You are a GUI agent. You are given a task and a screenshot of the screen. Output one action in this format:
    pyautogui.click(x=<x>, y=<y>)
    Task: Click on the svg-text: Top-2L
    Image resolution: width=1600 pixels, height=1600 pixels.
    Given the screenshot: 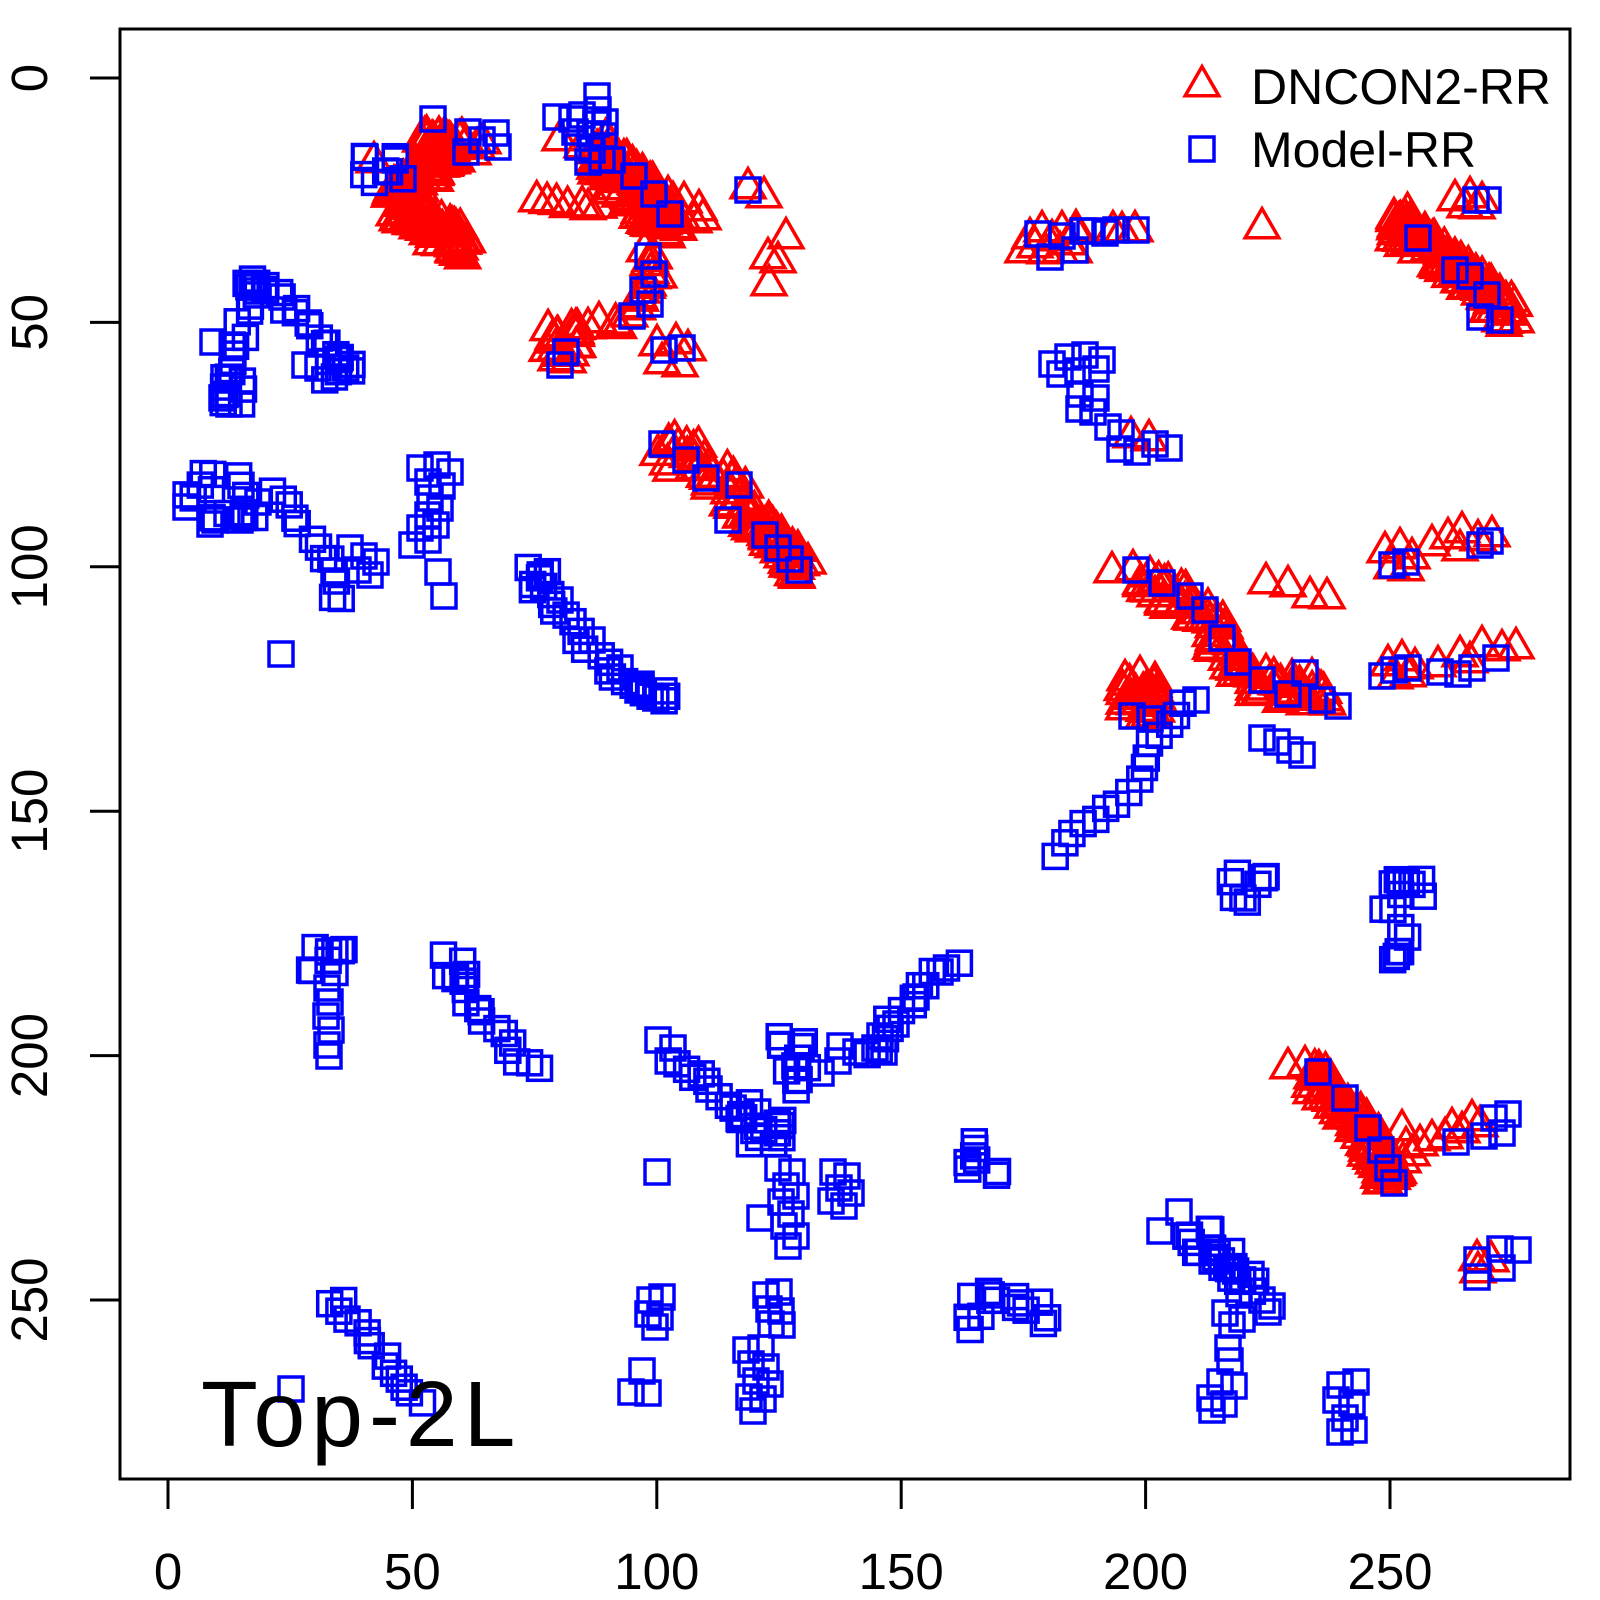 What is the action you would take?
    pyautogui.click(x=361, y=1414)
    